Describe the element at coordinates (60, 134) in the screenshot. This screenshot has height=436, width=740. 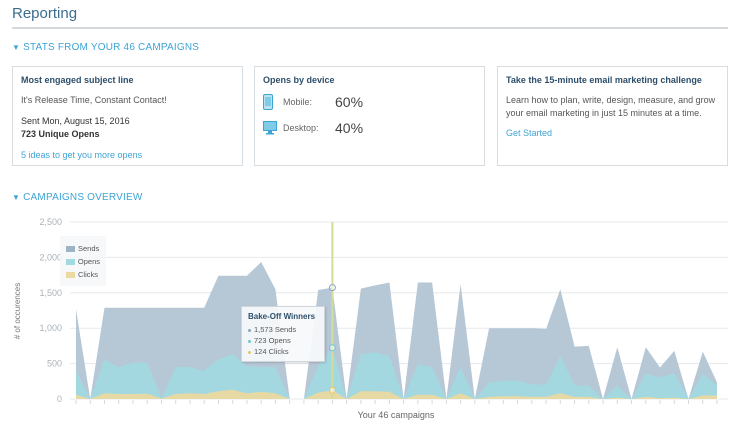
I see `unique-opens: 723 Unique Opens` at that location.